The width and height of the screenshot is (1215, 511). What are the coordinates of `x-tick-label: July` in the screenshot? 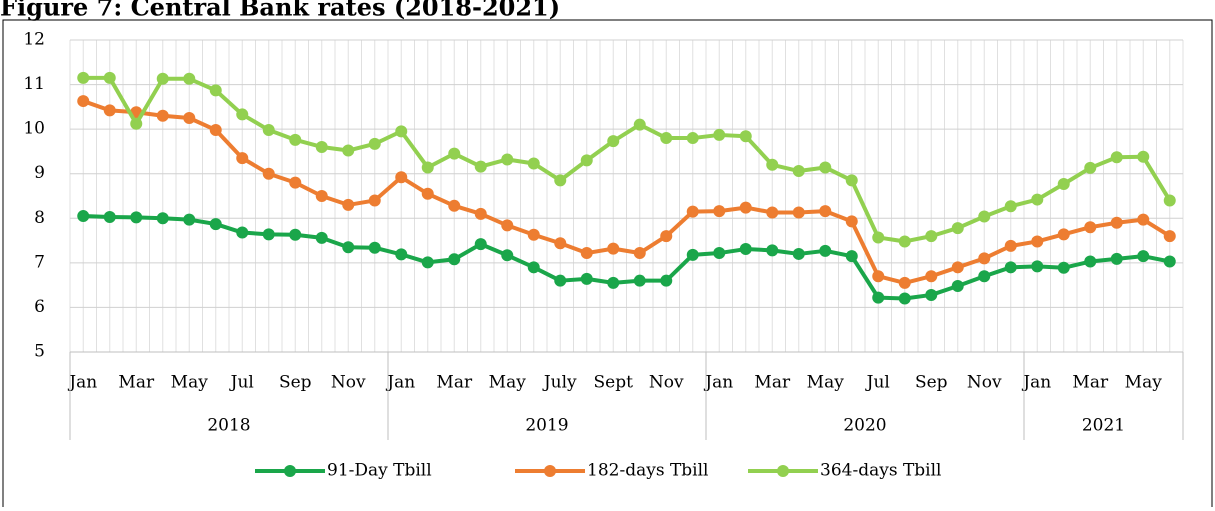 It's located at (559, 383).